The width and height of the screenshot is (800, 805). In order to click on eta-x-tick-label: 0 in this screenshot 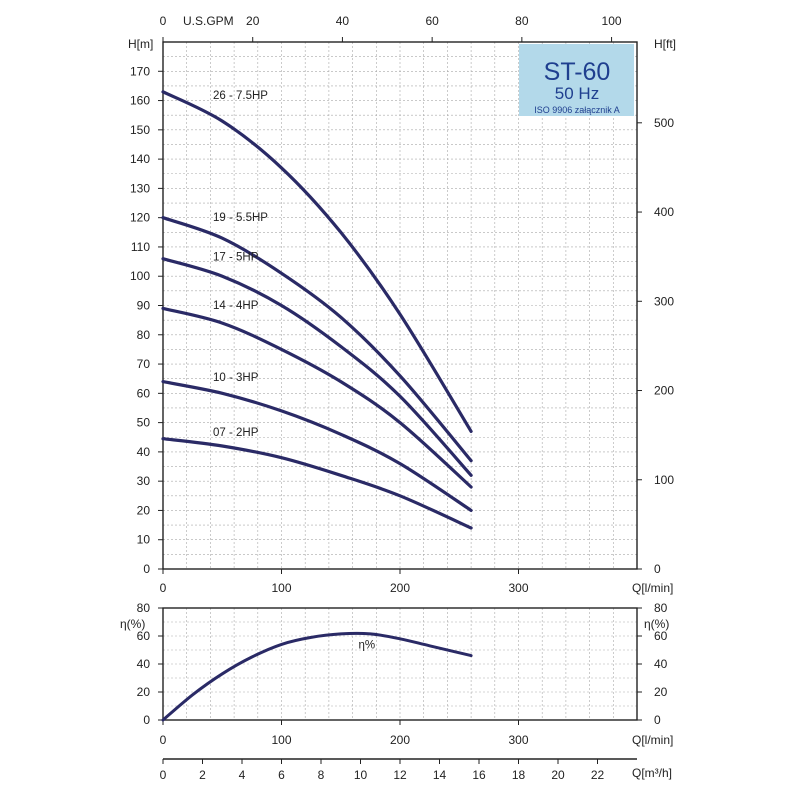, I will do `click(163, 740)`.